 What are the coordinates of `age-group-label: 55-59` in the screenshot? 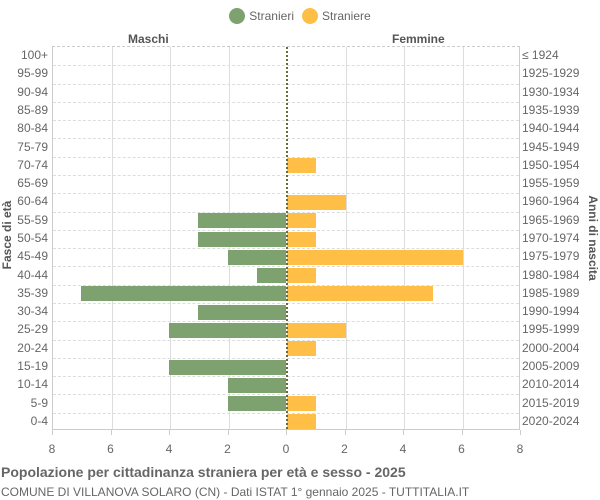 It's located at (32, 219).